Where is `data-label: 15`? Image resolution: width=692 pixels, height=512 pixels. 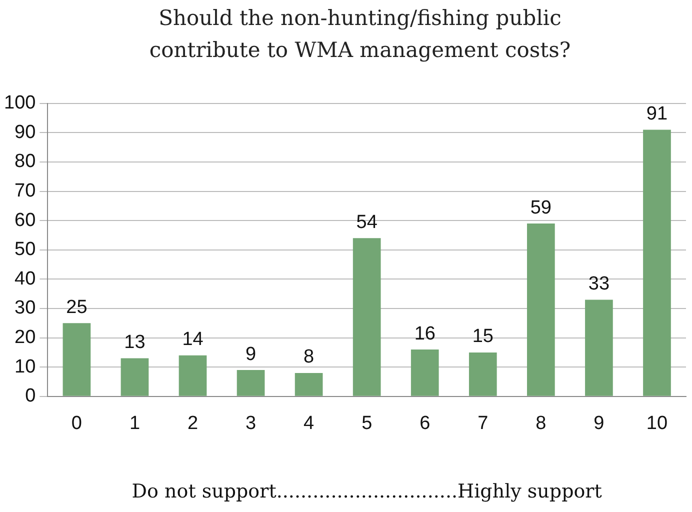
data-label: 15 is located at coordinates (483, 337).